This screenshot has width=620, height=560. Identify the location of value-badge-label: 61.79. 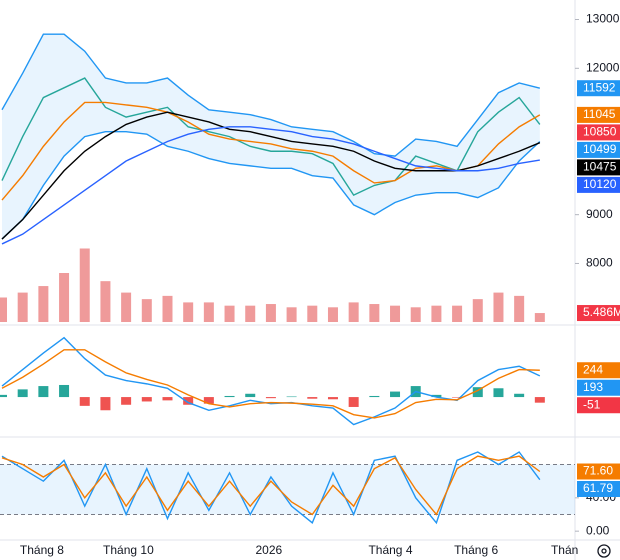
(598, 488).